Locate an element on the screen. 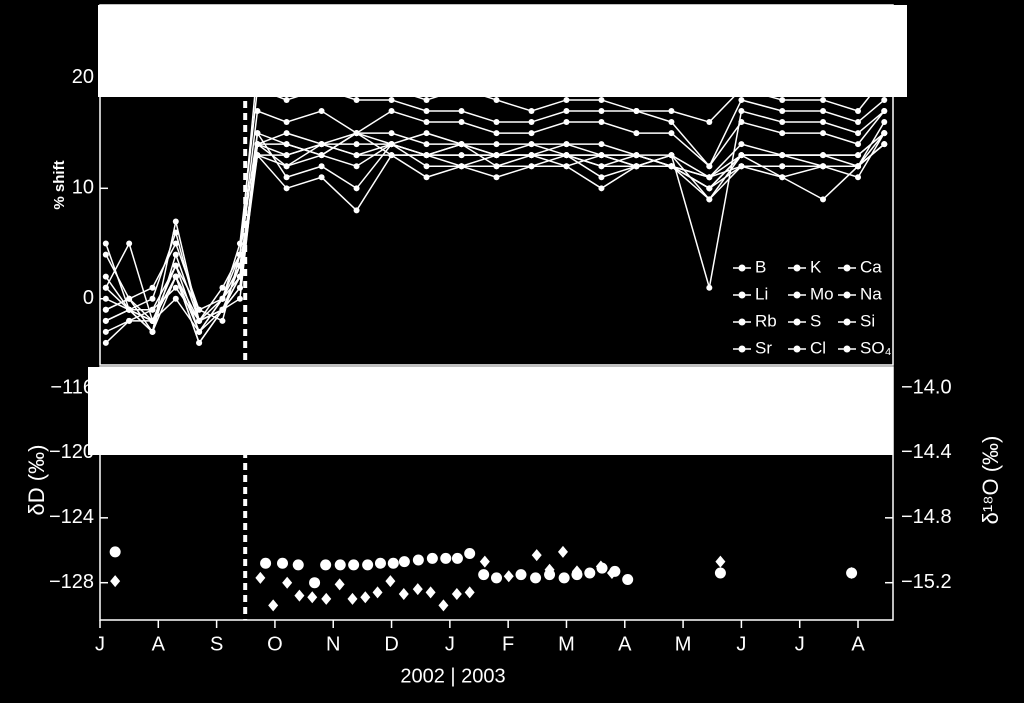 The width and height of the screenshot is (1024, 703). cover-box is located at coordinates (490, 411).